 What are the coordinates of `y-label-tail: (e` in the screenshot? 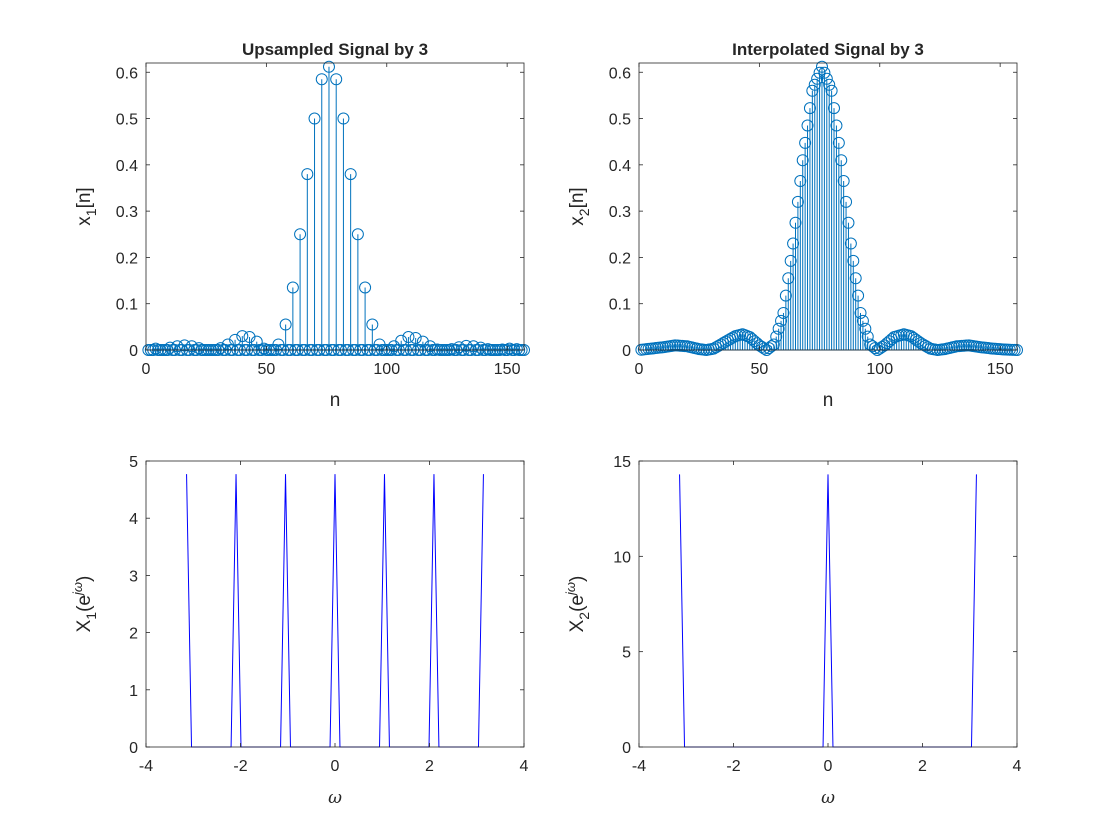 It's located at (577, 603).